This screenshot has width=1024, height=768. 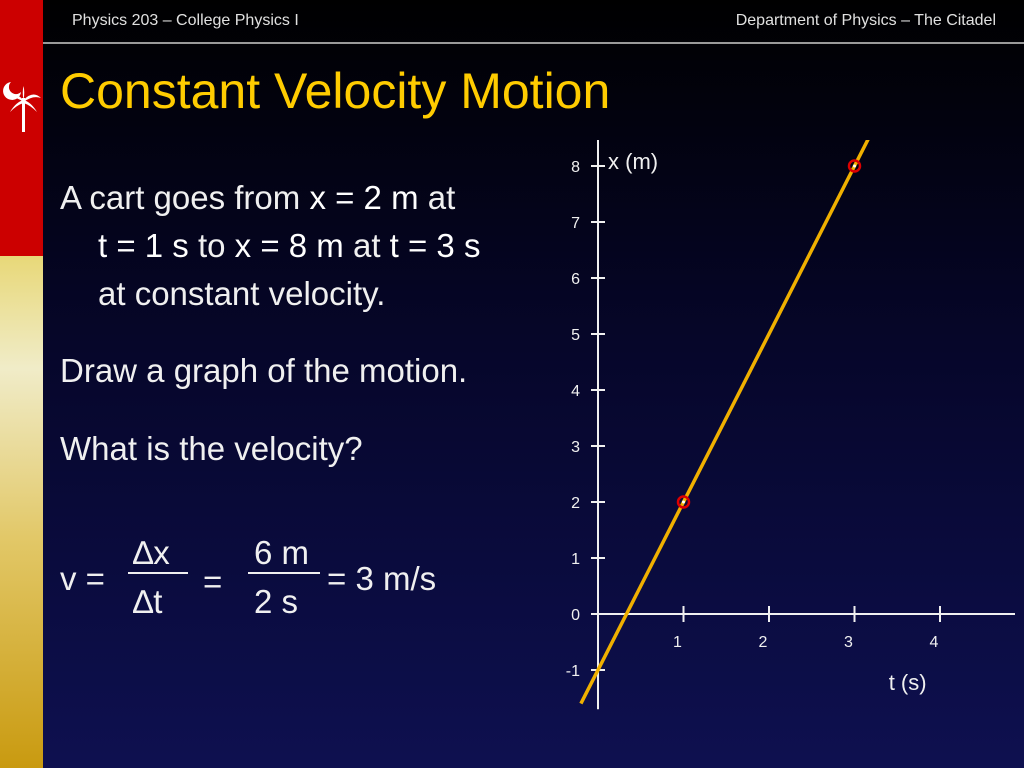 What do you see at coordinates (848, 642) in the screenshot?
I see `x-tick-label: 3` at bounding box center [848, 642].